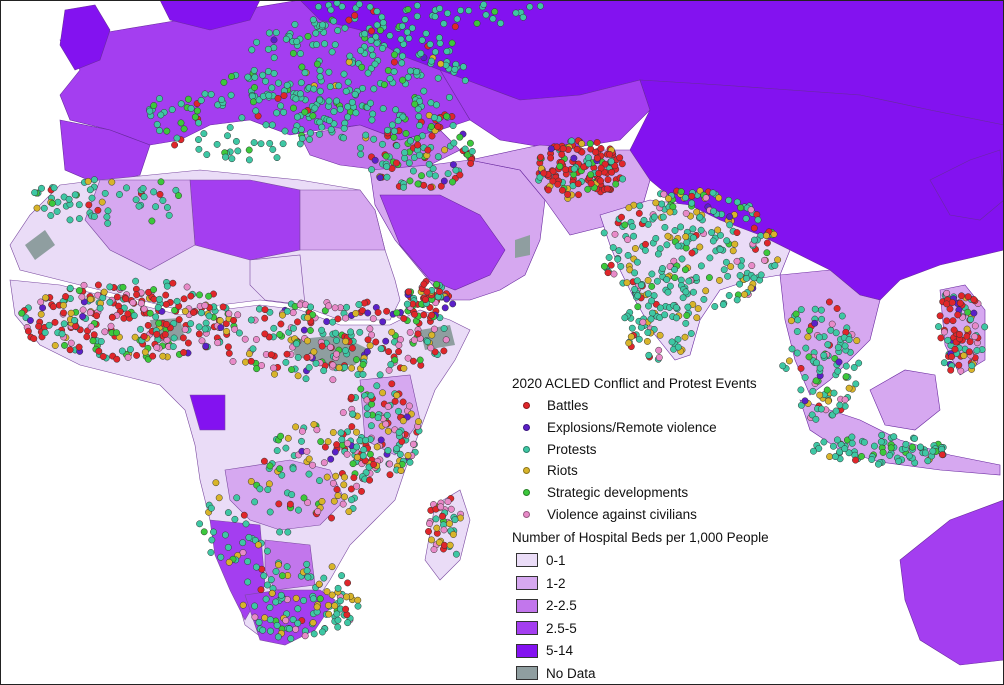 This screenshot has height=685, width=1004. Describe the element at coordinates (951, 582) in the screenshot. I see `region-australia` at that location.